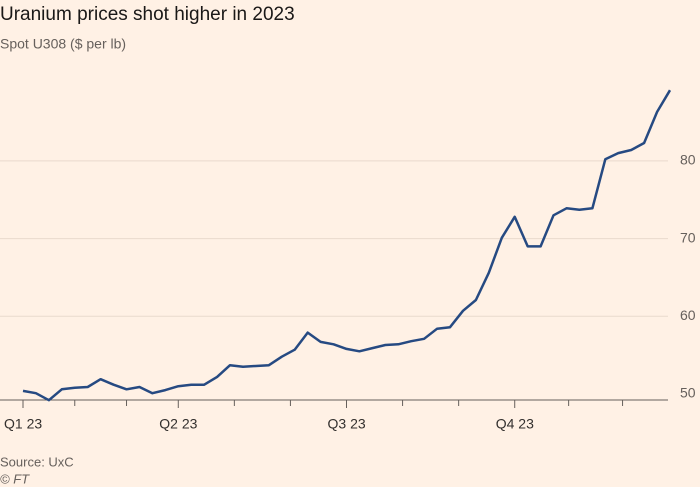 This screenshot has height=487, width=700. I want to click on x-tick-label: Q3 23, so click(347, 424).